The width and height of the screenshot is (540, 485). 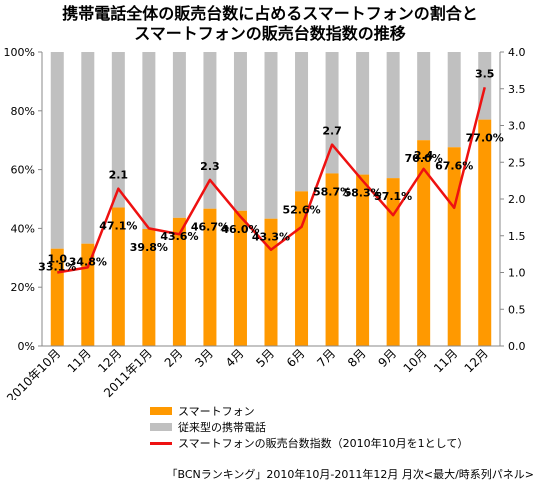 What do you see at coordinates (326, 358) in the screenshot?
I see `x-tick-label: 7月` at bounding box center [326, 358].